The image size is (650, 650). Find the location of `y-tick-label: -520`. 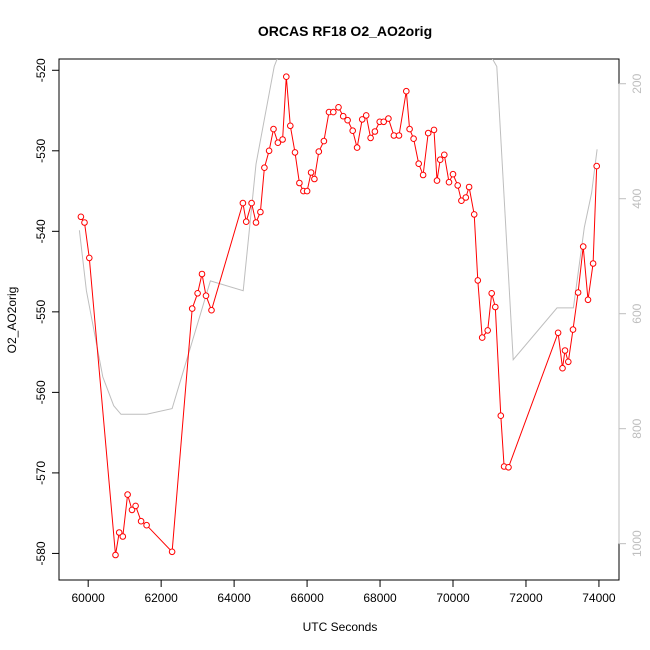

y-tick-label: -520 is located at coordinates (41, 70).